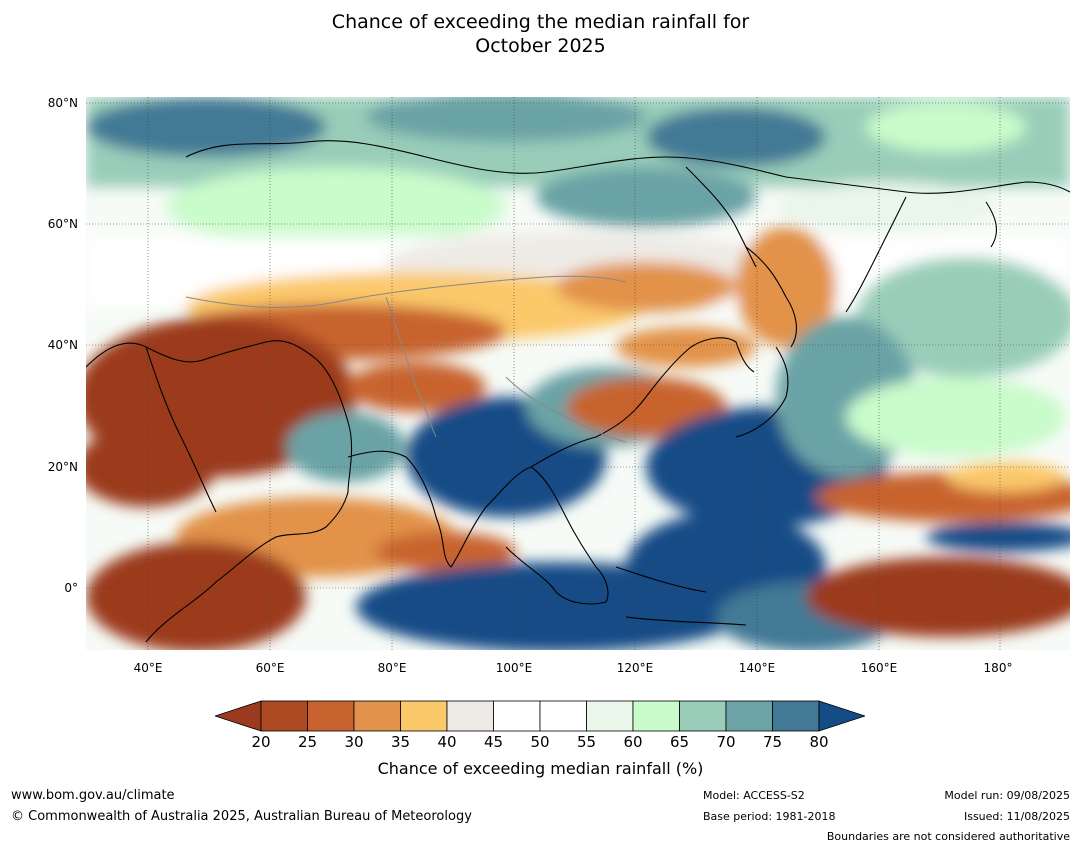  I want to click on colorbar-tick: 80, so click(819, 742).